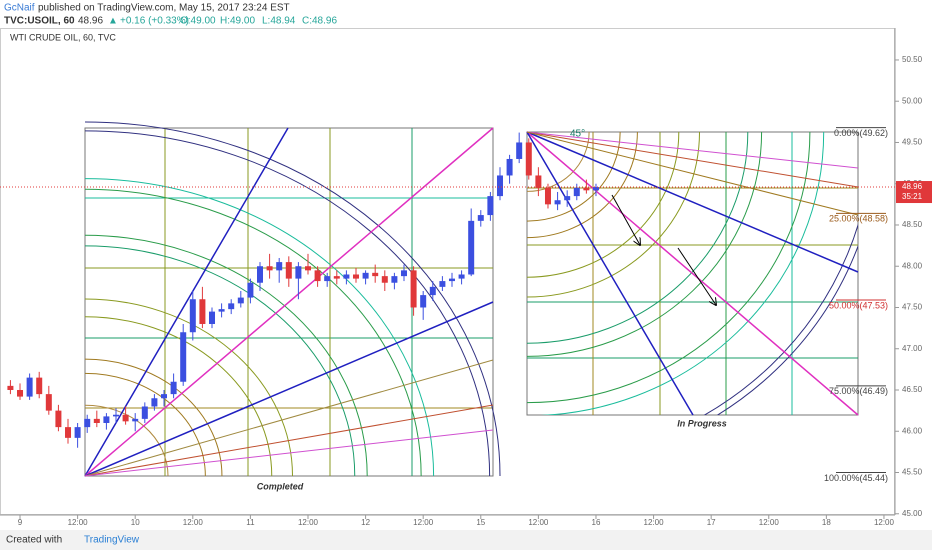 Image resolution: width=932 pixels, height=555 pixels. I want to click on y-tick-label: 45.50, so click(912, 472).